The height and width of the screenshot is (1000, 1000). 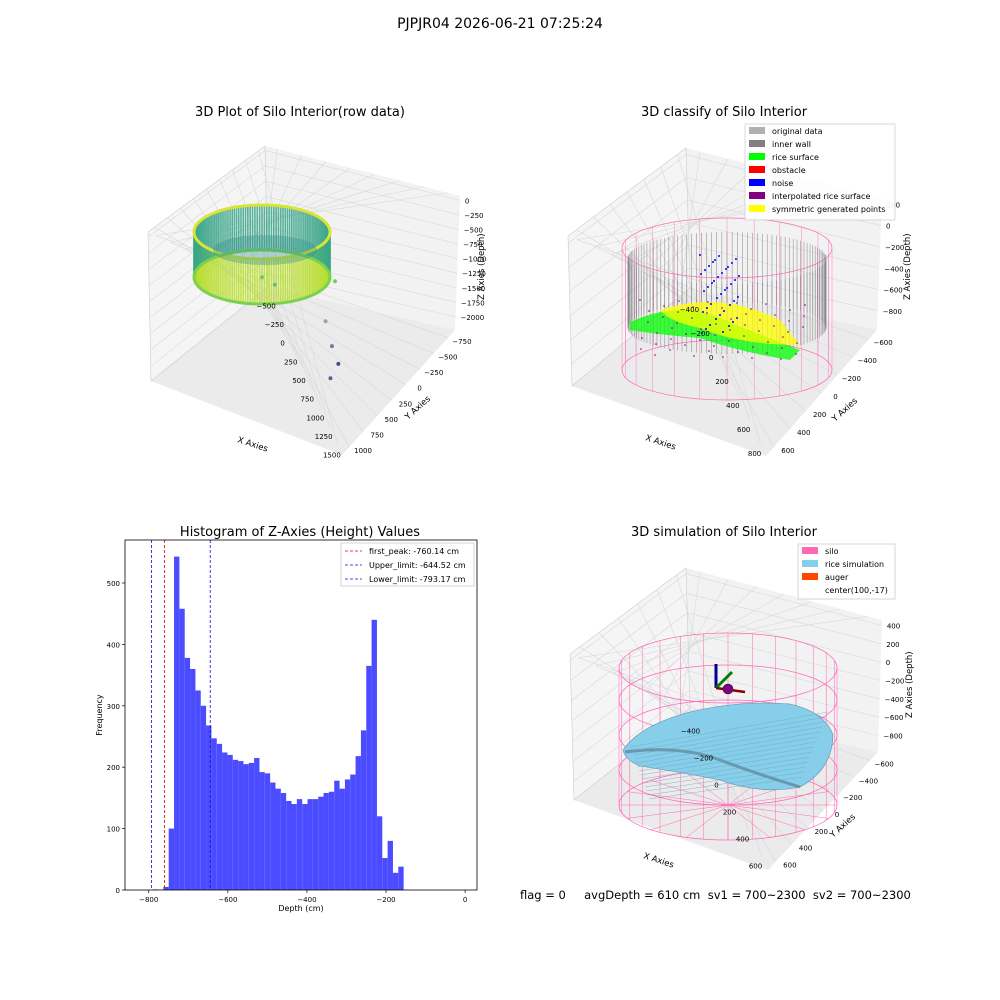 What do you see at coordinates (262, 277) in the screenshot?
I see `raw-ring-bottom` at bounding box center [262, 277].